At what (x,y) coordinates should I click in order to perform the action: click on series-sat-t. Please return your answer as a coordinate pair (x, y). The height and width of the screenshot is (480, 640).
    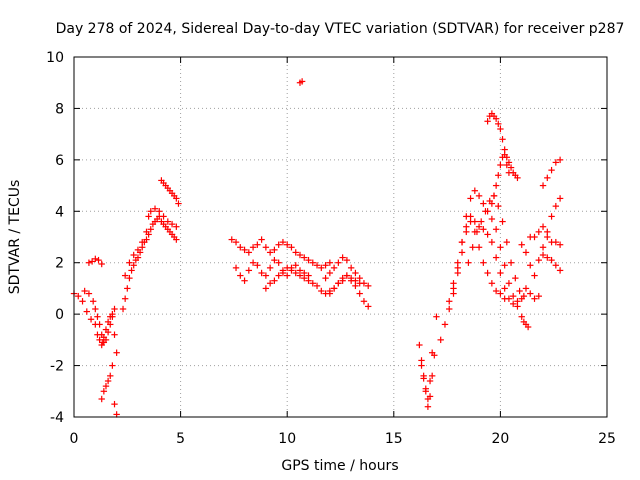
    Looking at the image, I should click on (496, 246).